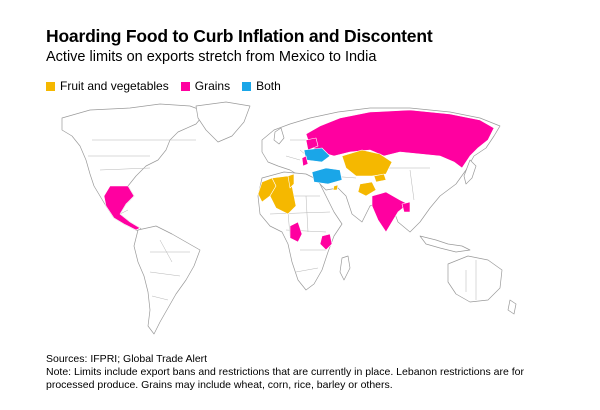 The height and width of the screenshot is (410, 600). Describe the element at coordinates (212, 86) in the screenshot. I see `legend-label-grains: Grains` at that location.